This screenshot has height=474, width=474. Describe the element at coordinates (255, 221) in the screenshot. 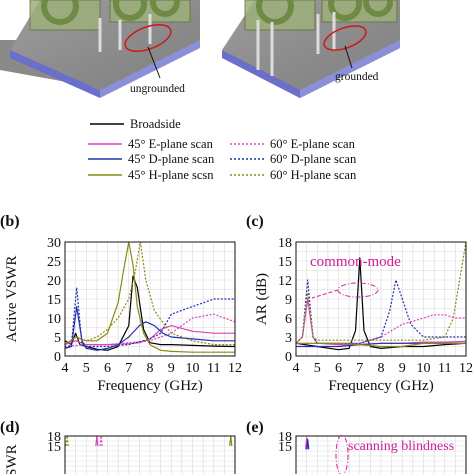

I see `panel-tag: (c)` at that location.